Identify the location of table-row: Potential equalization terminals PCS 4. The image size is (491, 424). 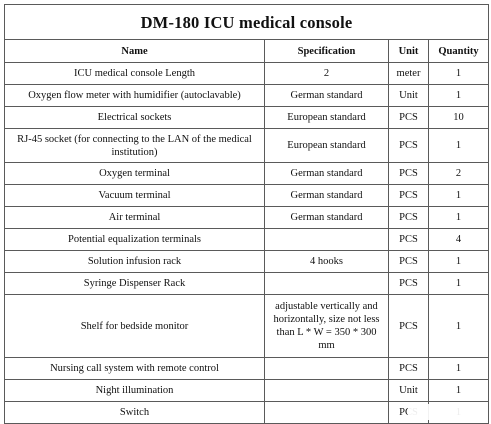
(247, 239).